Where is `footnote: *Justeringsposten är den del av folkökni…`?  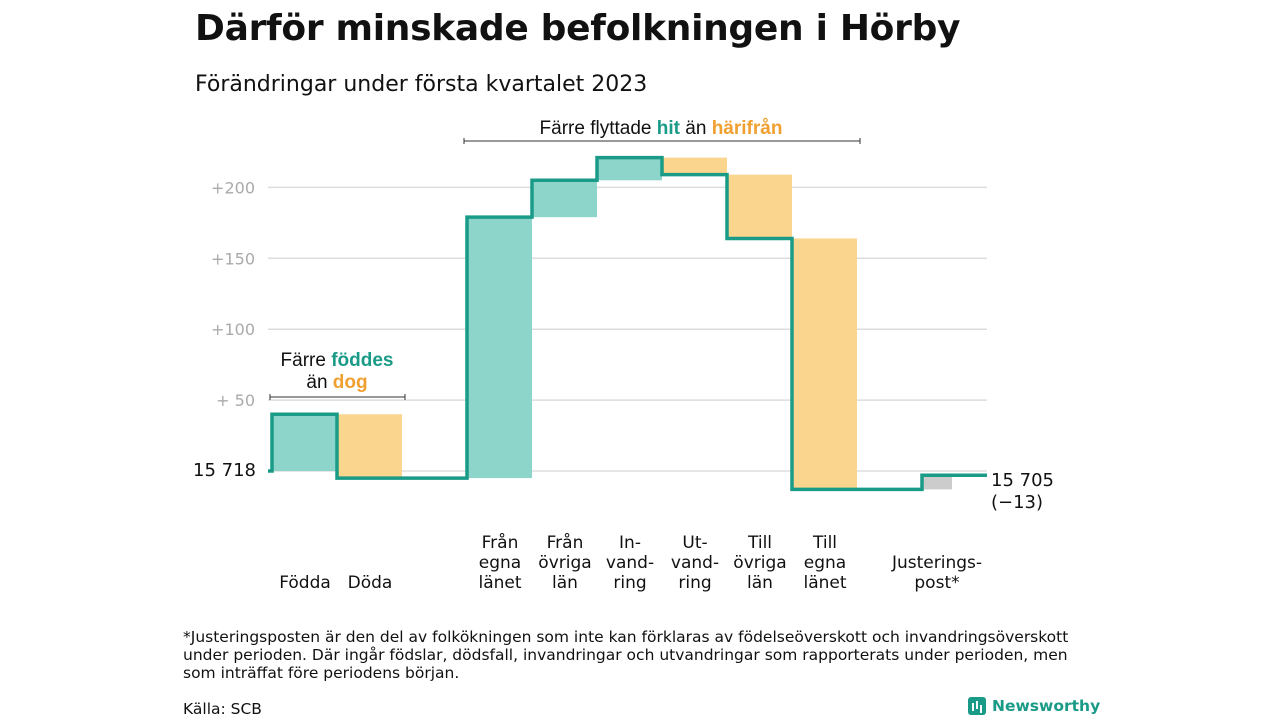
footnote: *Justeringsposten är den del av folkökni… is located at coordinates (626, 655).